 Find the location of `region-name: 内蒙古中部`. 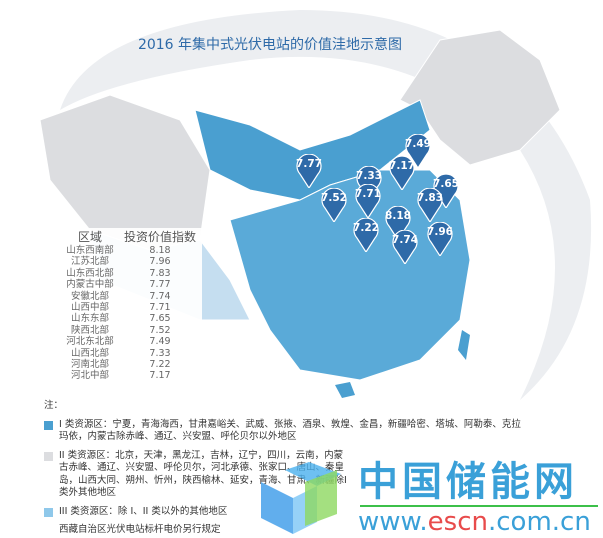

region-name: 内蒙古中部 is located at coordinates (90, 285).